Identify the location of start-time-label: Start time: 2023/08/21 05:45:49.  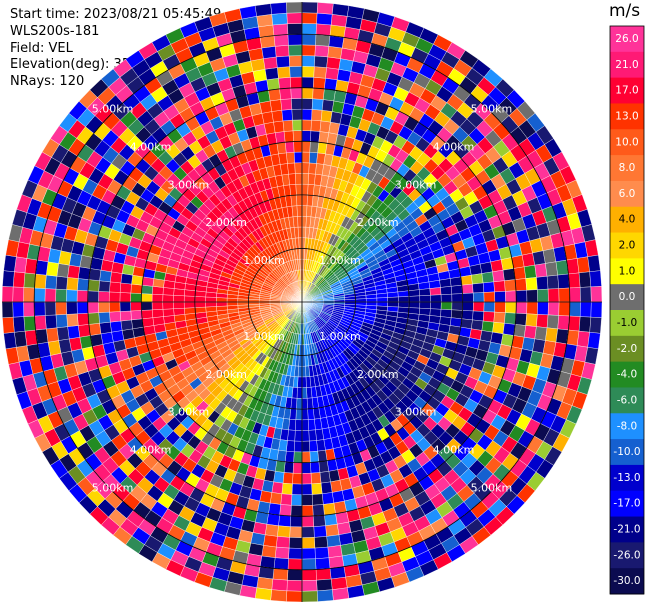
(116, 14).